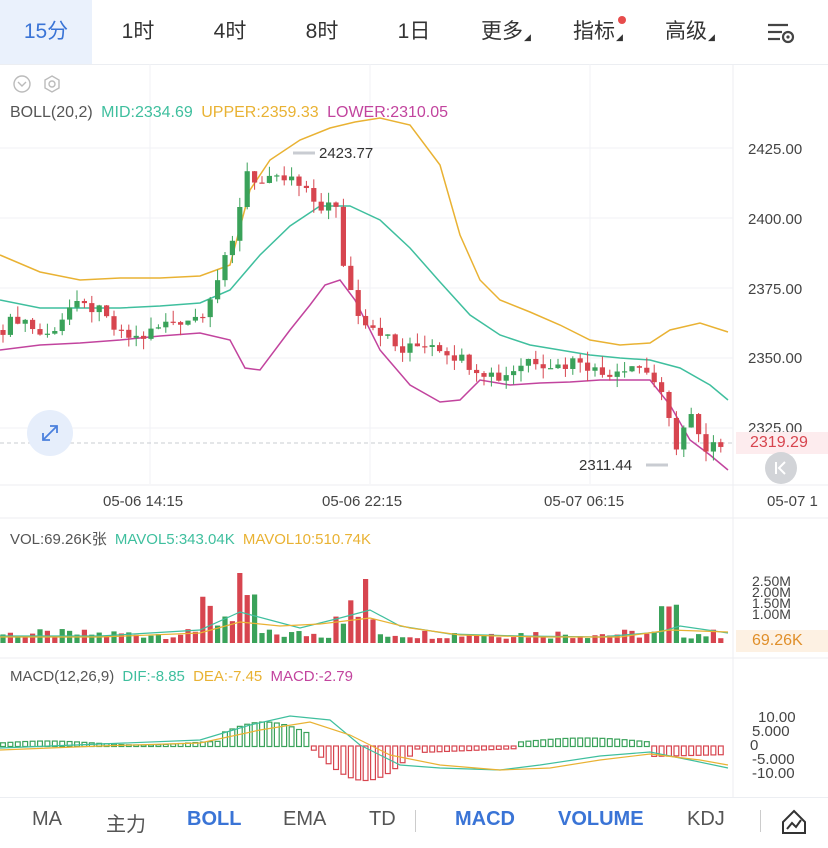 Image resolution: width=828 pixels, height=848 pixels. Describe the element at coordinates (138, 31) in the screenshot. I see `tab-1h: 1时` at that location.